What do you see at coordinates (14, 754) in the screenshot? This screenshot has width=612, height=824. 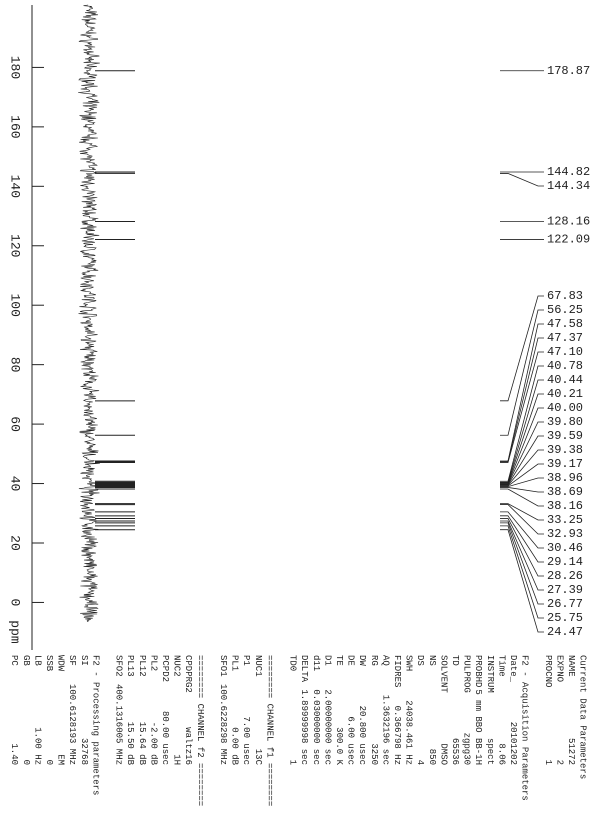 I see `param-value: 1.40` at bounding box center [14, 754].